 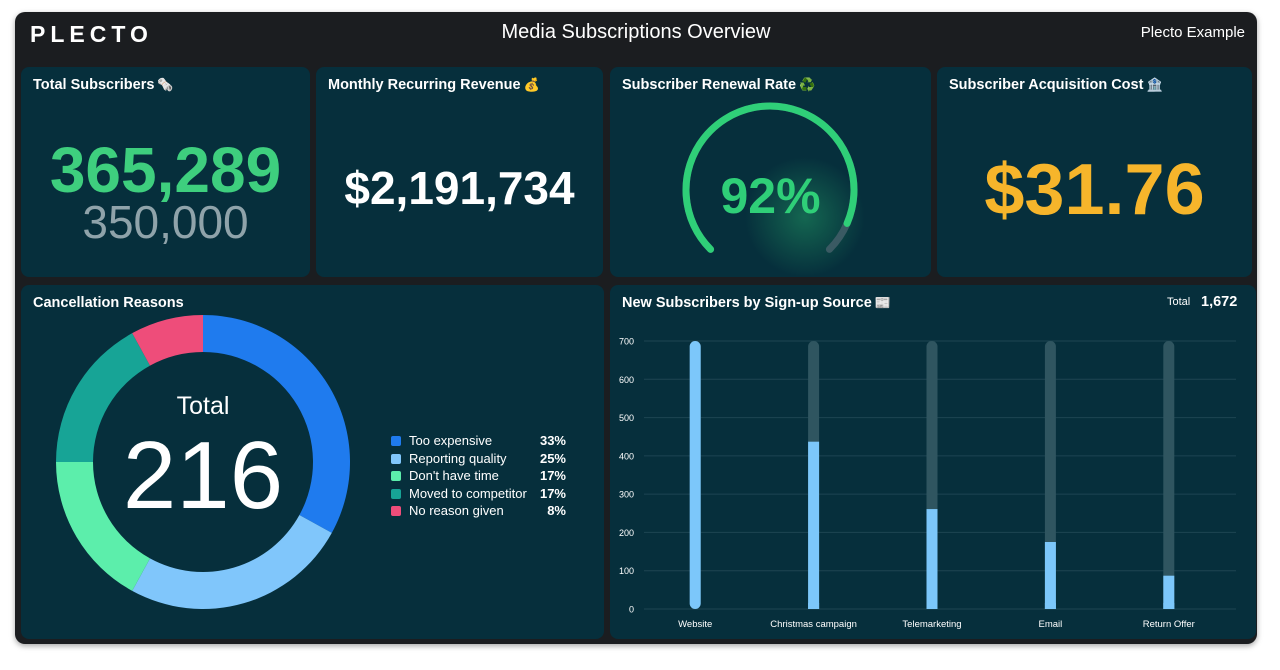 What do you see at coordinates (103, 85) in the screenshot?
I see `card-title: Total Subscribers 🗞️` at bounding box center [103, 85].